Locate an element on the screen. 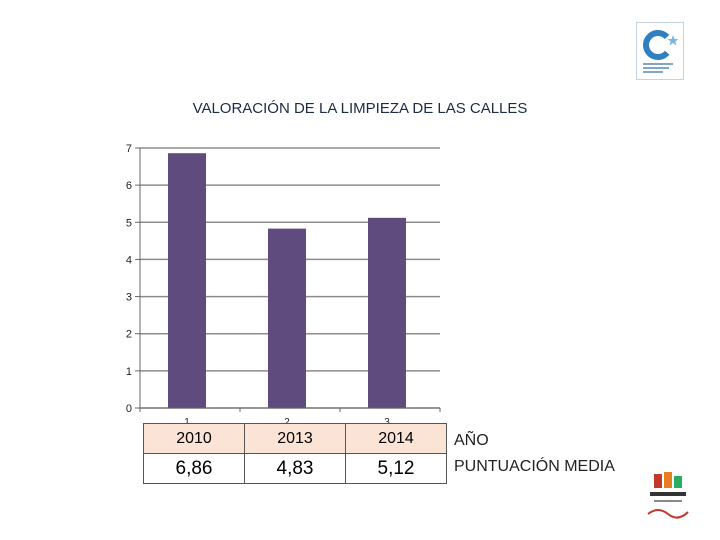 This screenshot has height=540, width=720. bottom-logo-icon is located at coordinates (668, 495).